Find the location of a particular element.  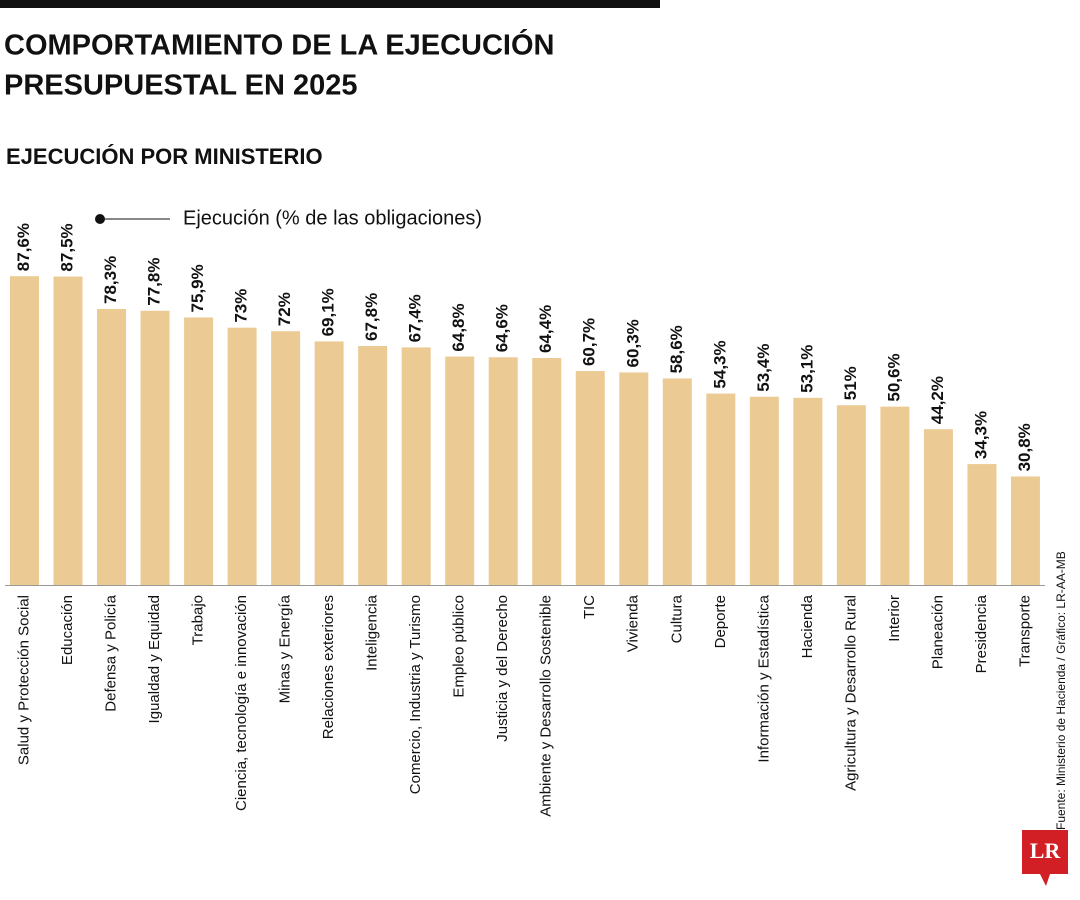

value-label: 60,3% is located at coordinates (632, 343).